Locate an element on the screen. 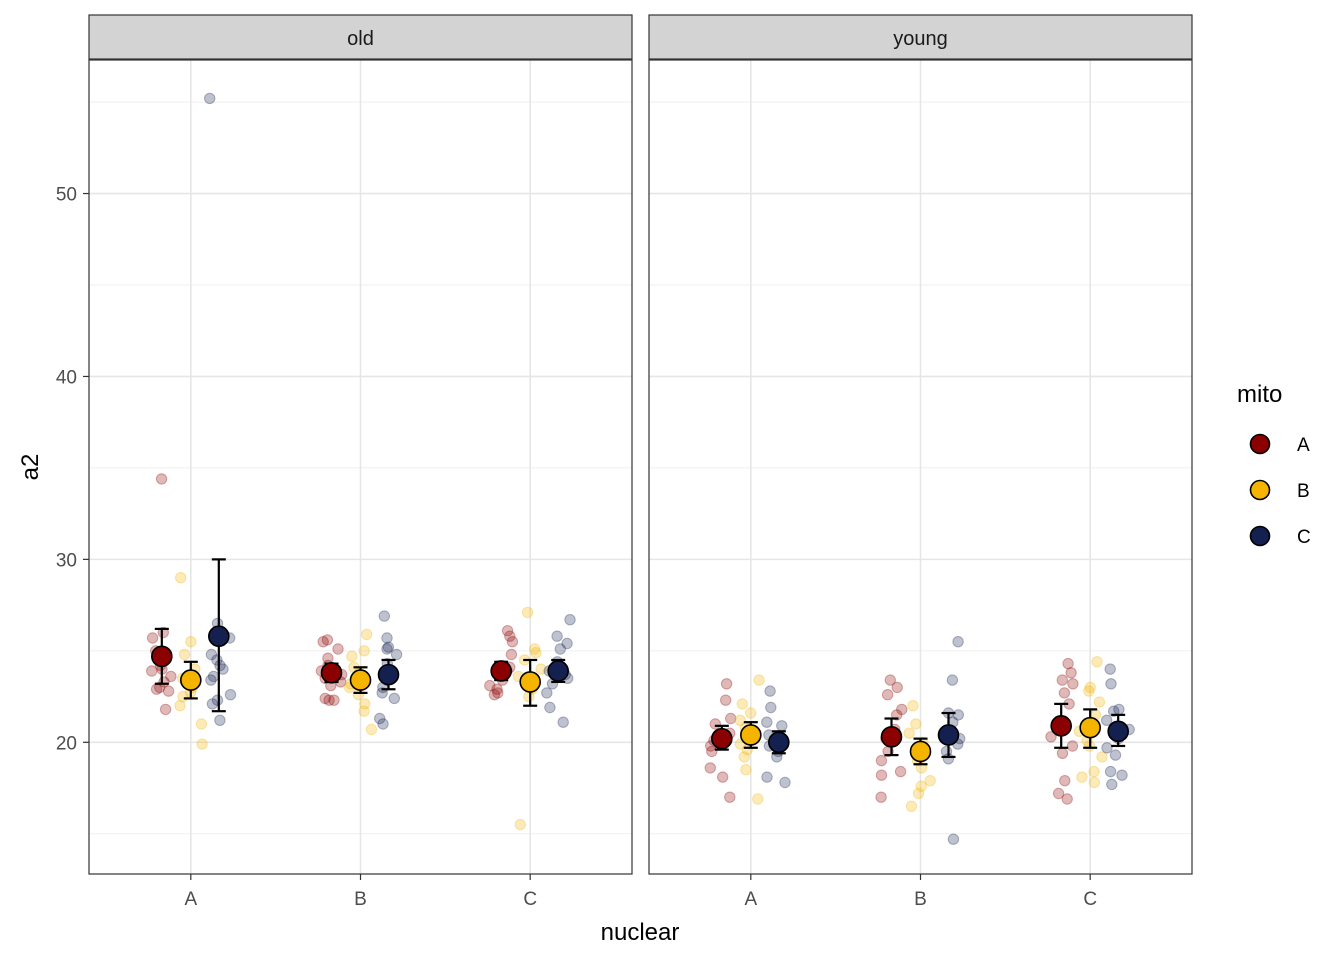  legend-label: C is located at coordinates (1304, 537).